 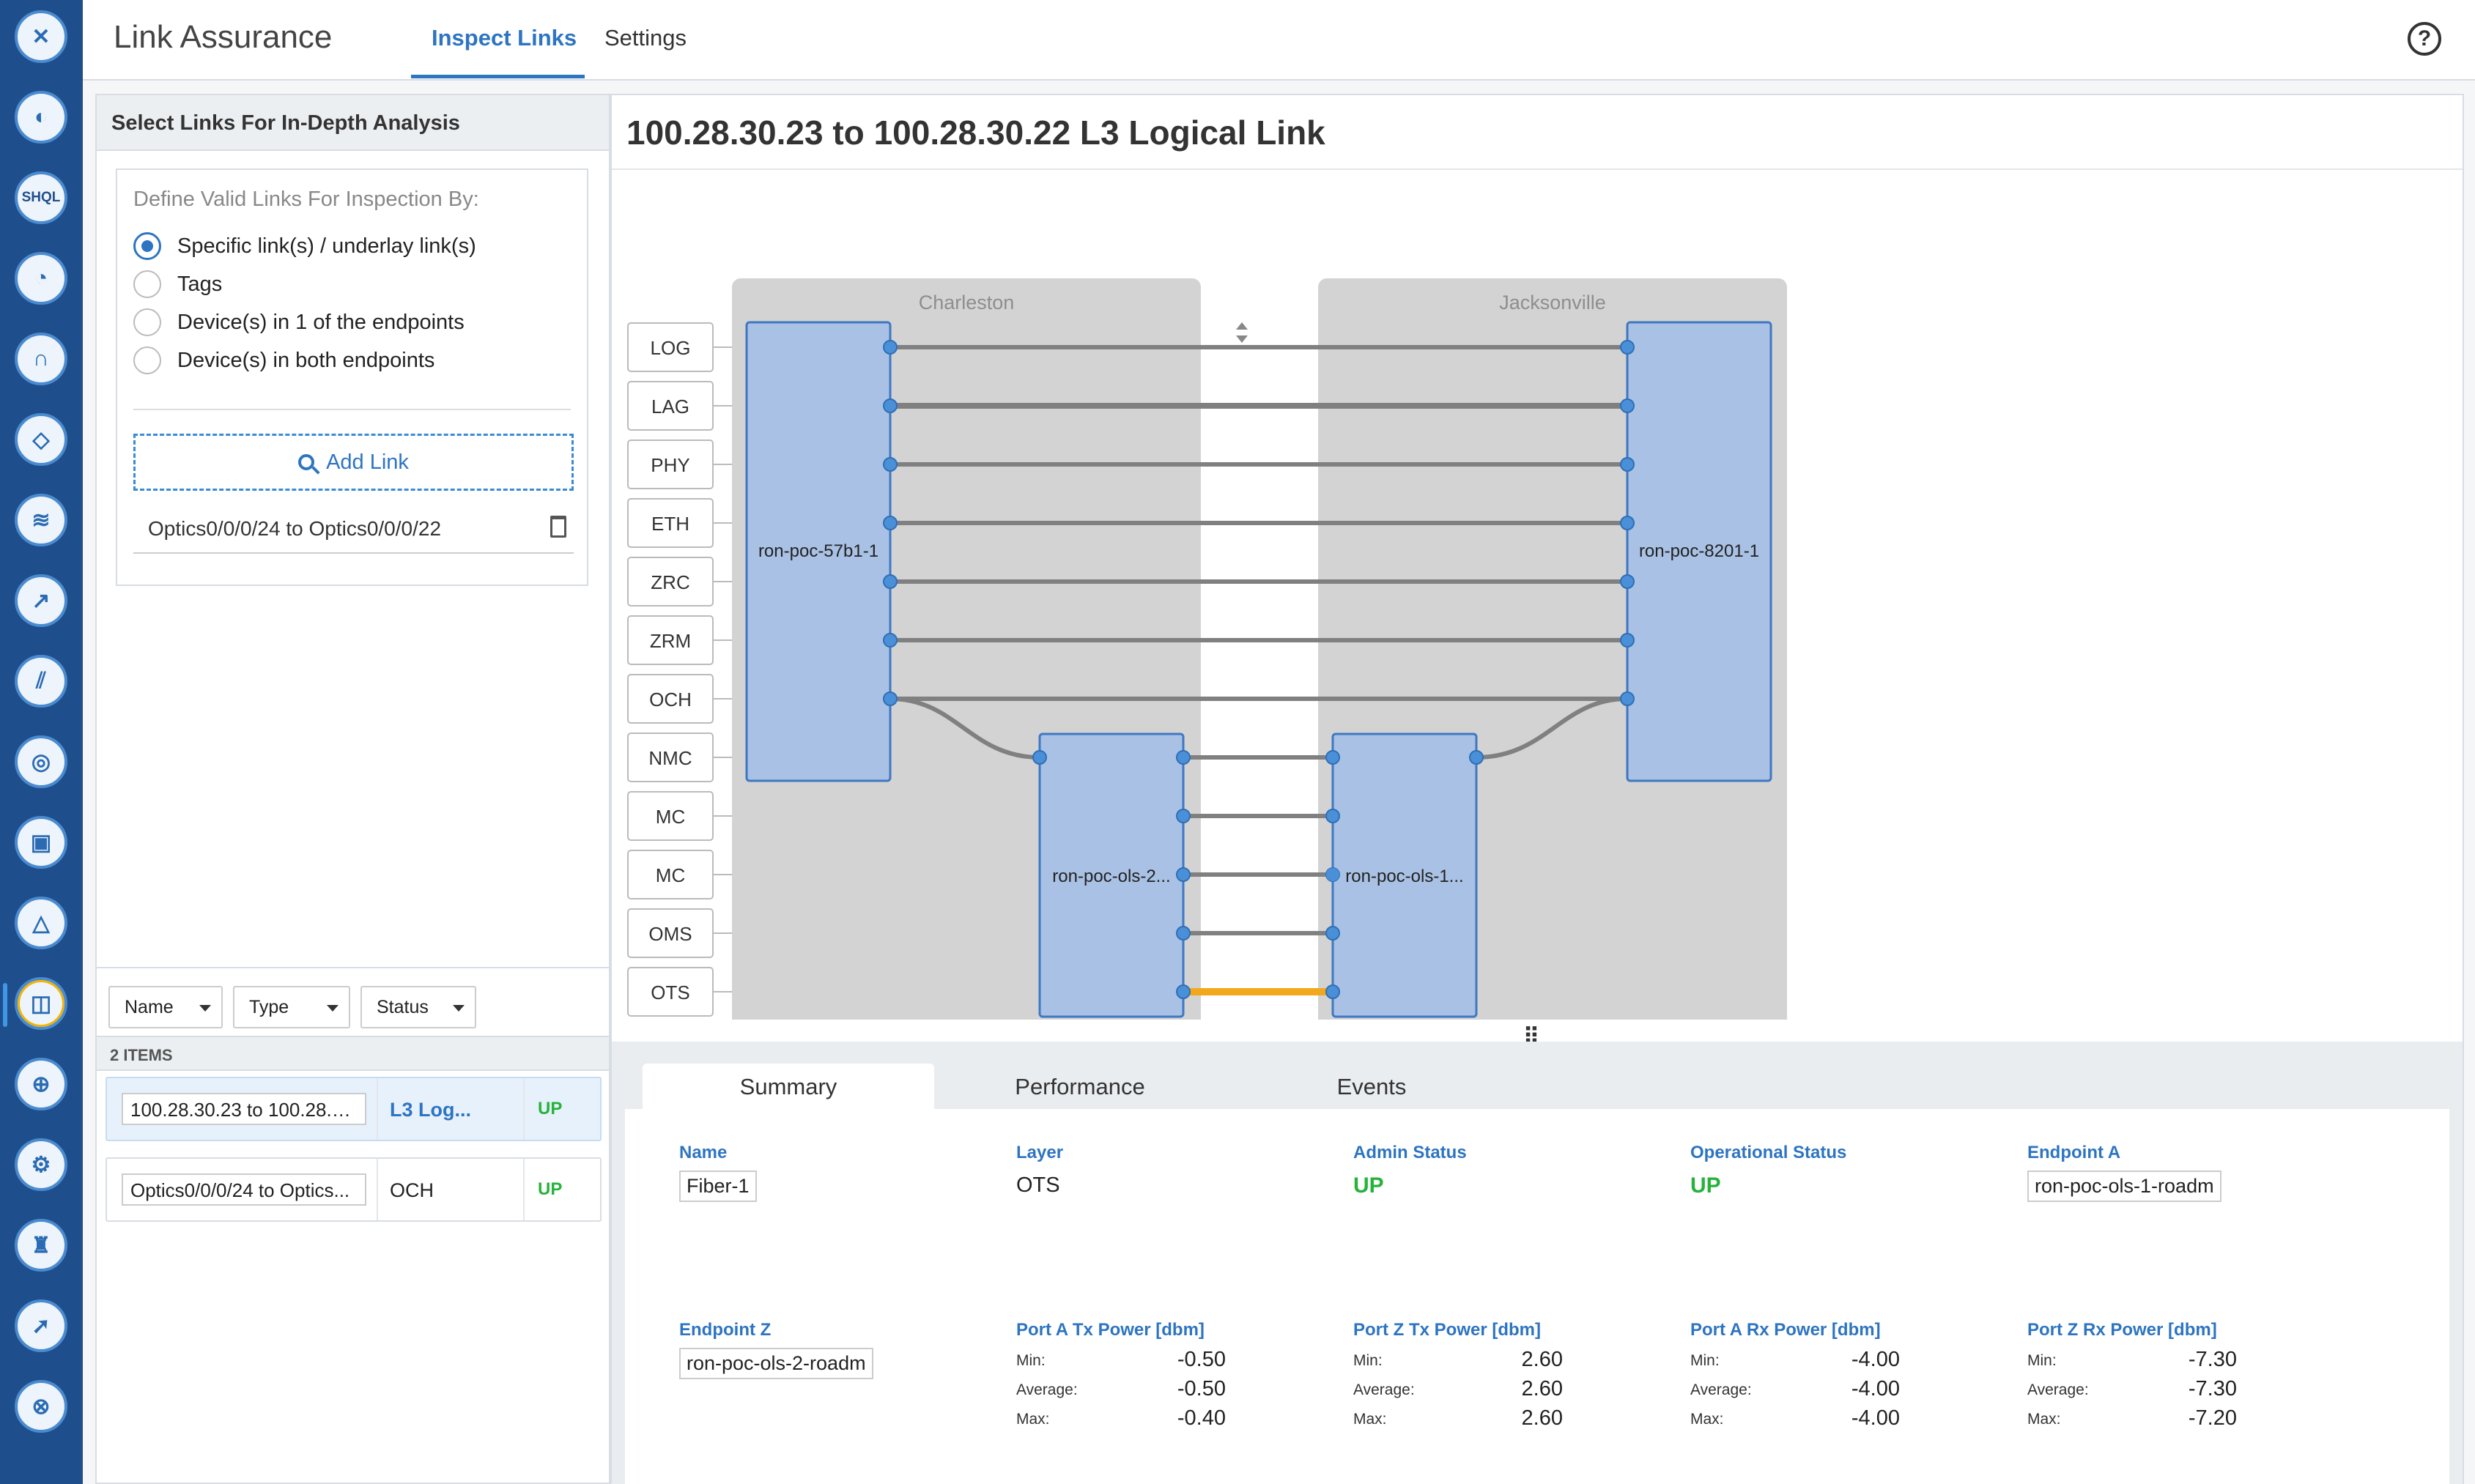 What do you see at coordinates (41, 117) in the screenshot?
I see `chart-pie-icon: ◐` at bounding box center [41, 117].